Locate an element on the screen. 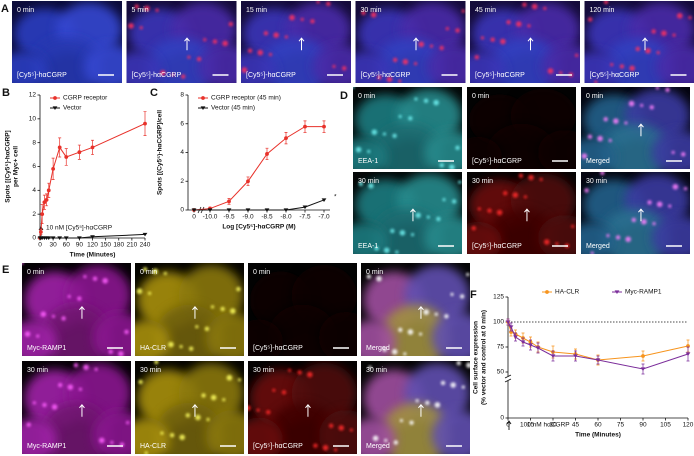  x-tick-label: -7.5 is located at coordinates (305, 217).